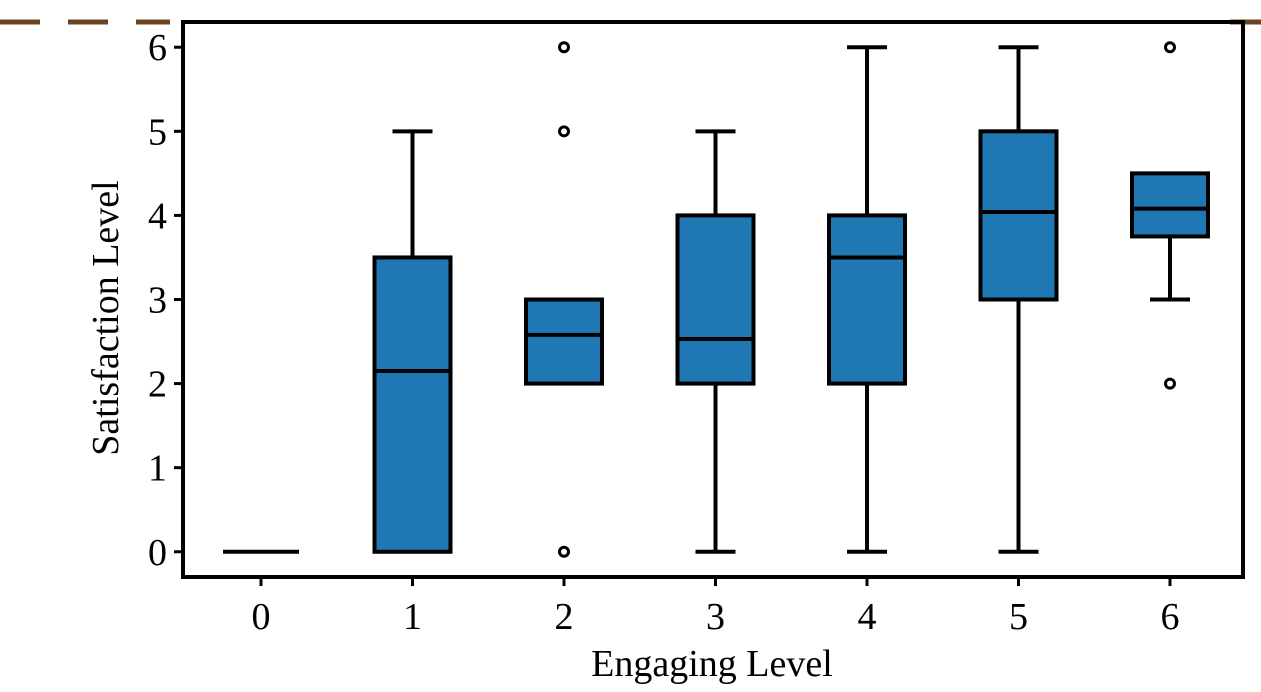  What do you see at coordinates (715, 617) in the screenshot?
I see `x-tick-label: 3` at bounding box center [715, 617].